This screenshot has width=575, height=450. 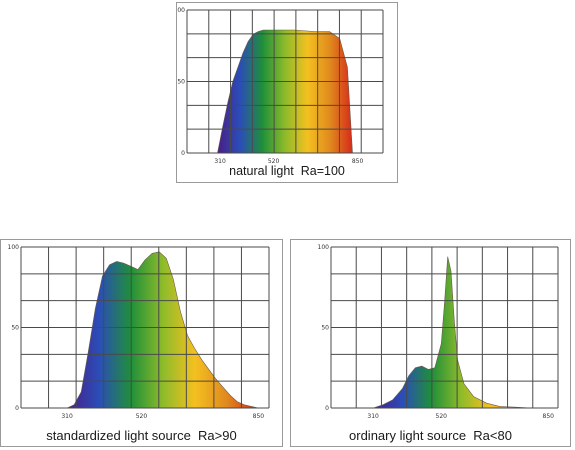 What do you see at coordinates (287, 171) in the screenshot?
I see `chart-caption: natural light Ra=100` at bounding box center [287, 171].